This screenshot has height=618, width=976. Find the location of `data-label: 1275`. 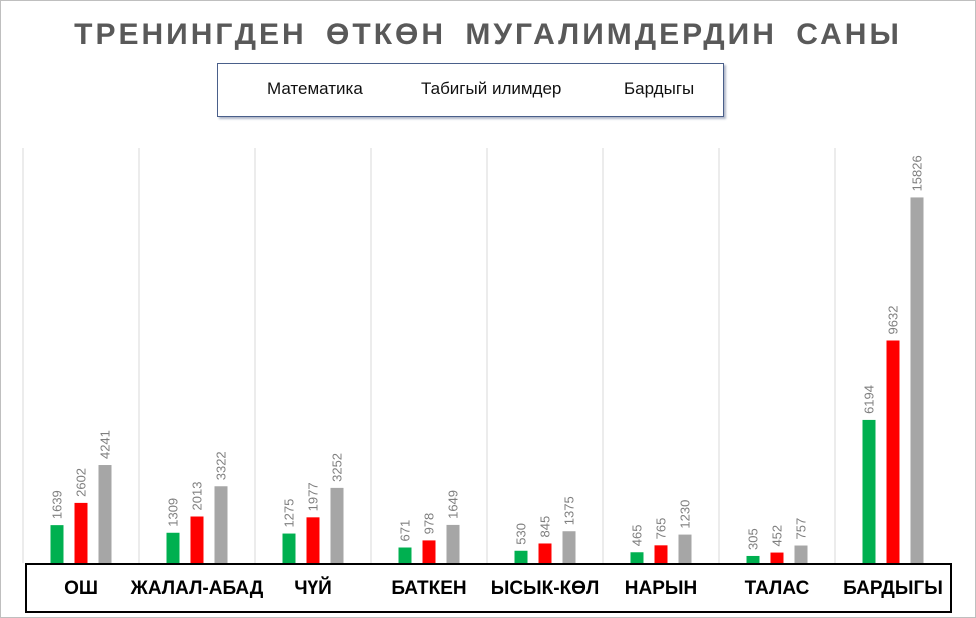

data-label: 1275 is located at coordinates (289, 513).